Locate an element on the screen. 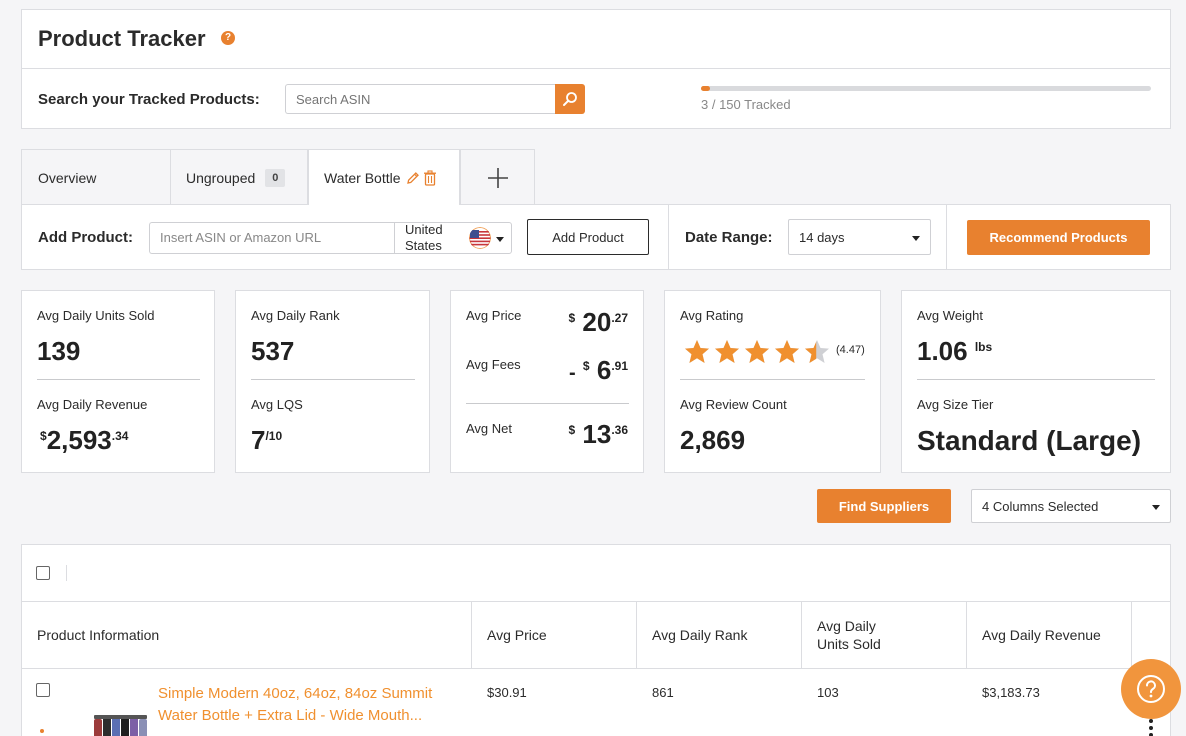 Image resolution: width=1186 pixels, height=736 pixels. add-product-label: Add Product: is located at coordinates (85, 237).